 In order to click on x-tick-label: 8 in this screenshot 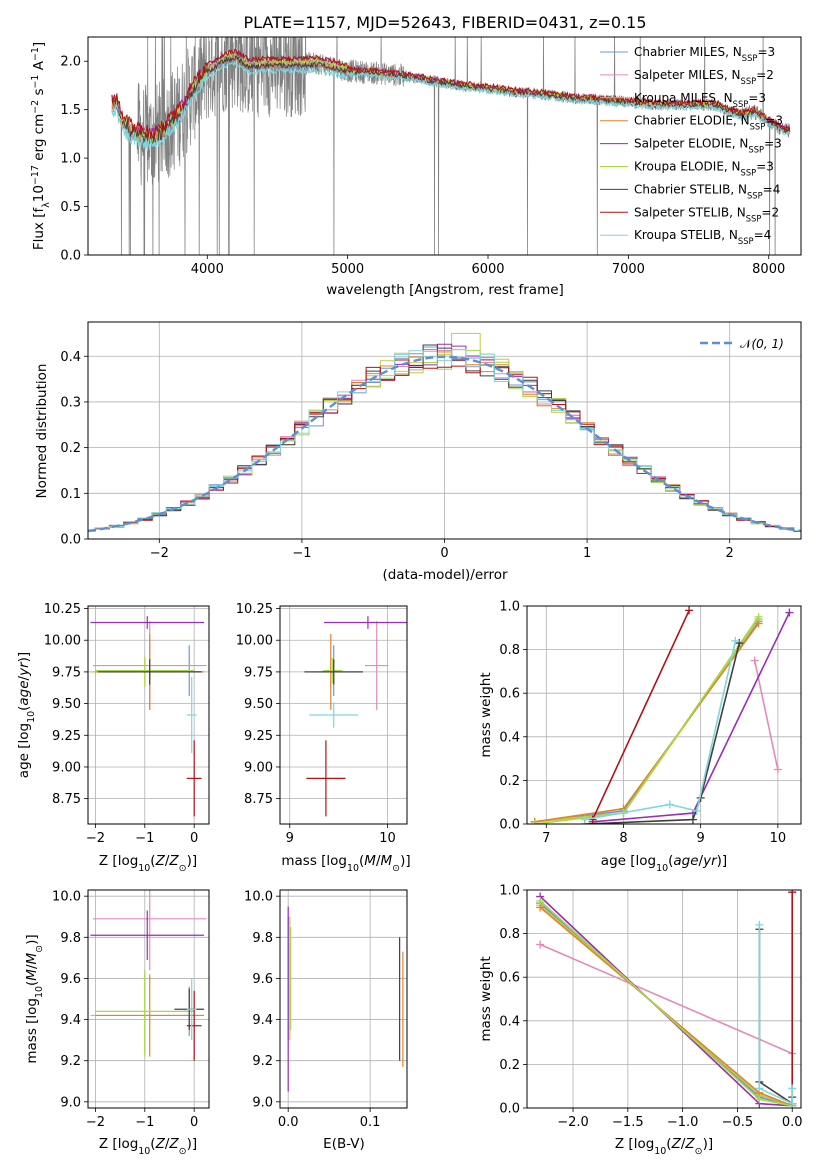, I will do `click(623, 838)`.